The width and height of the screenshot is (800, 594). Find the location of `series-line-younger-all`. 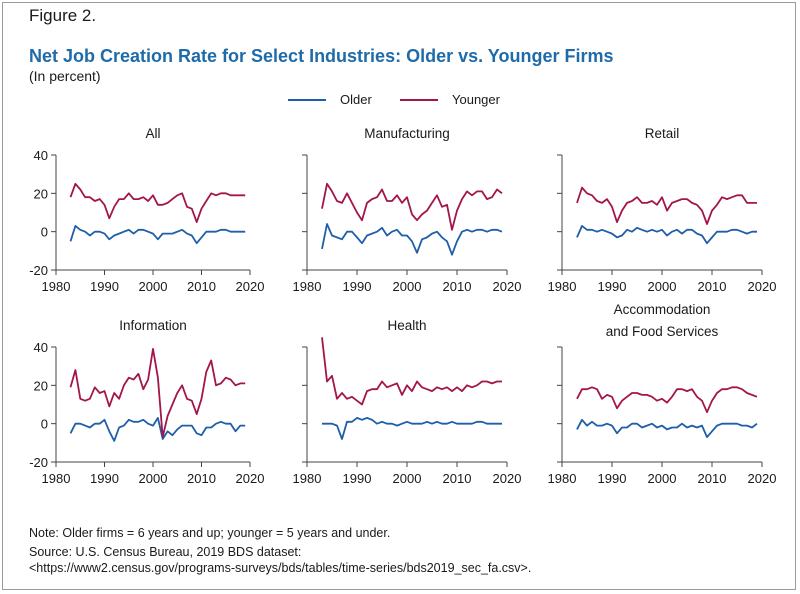

series-line-younger-all is located at coordinates (157, 203).